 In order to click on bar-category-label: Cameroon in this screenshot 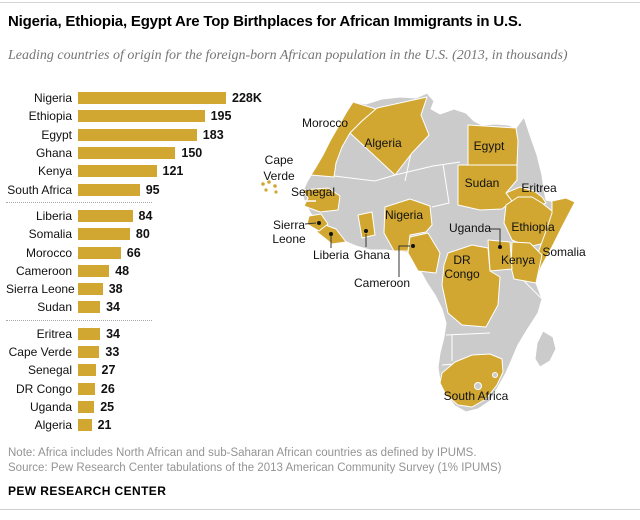, I will do `click(43, 270)`.